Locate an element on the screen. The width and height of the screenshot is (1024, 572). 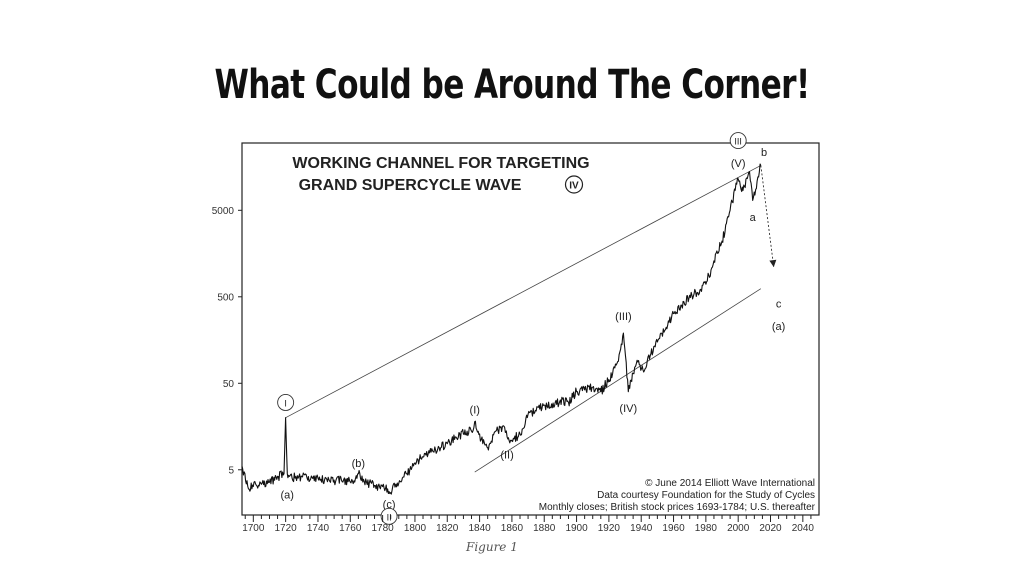
wave-label-4: II is located at coordinates (389, 516).